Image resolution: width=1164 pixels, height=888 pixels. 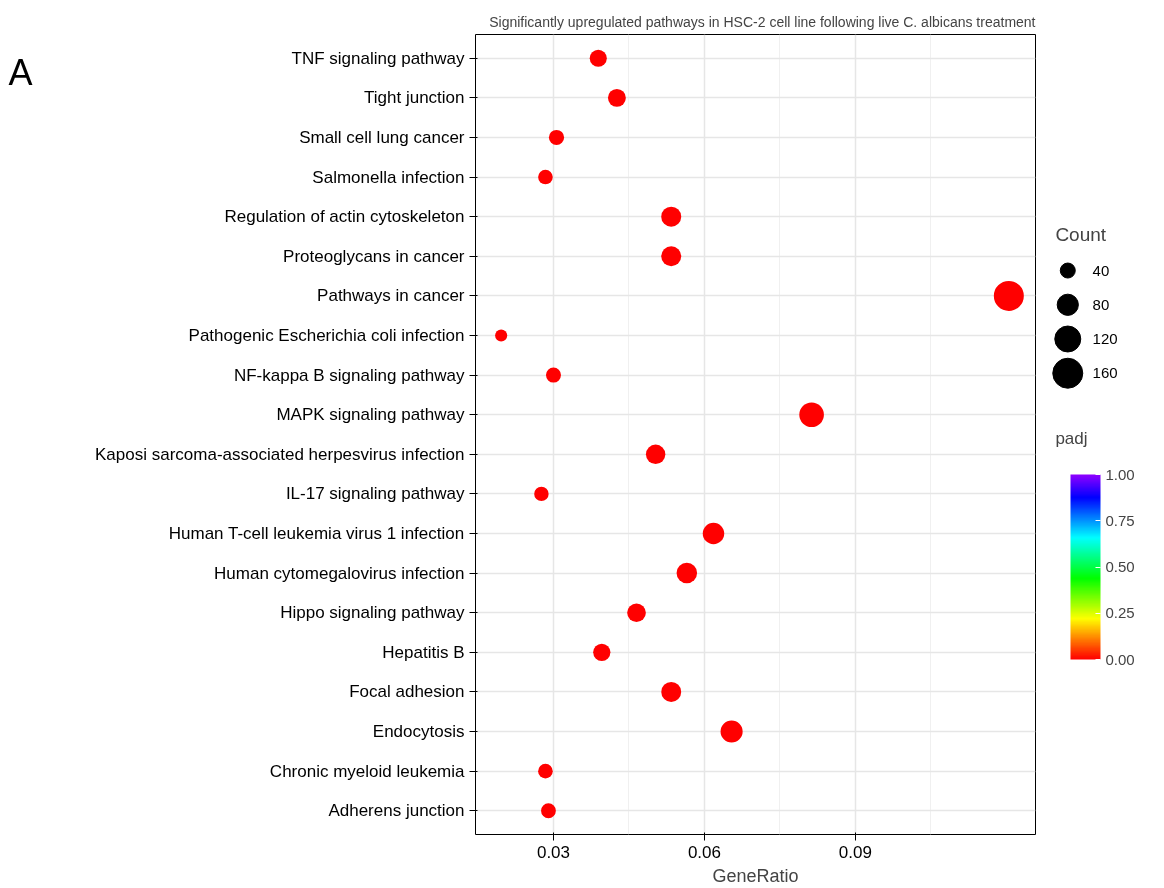 I want to click on y-tick-label: TNF signaling pathway, so click(x=378, y=58).